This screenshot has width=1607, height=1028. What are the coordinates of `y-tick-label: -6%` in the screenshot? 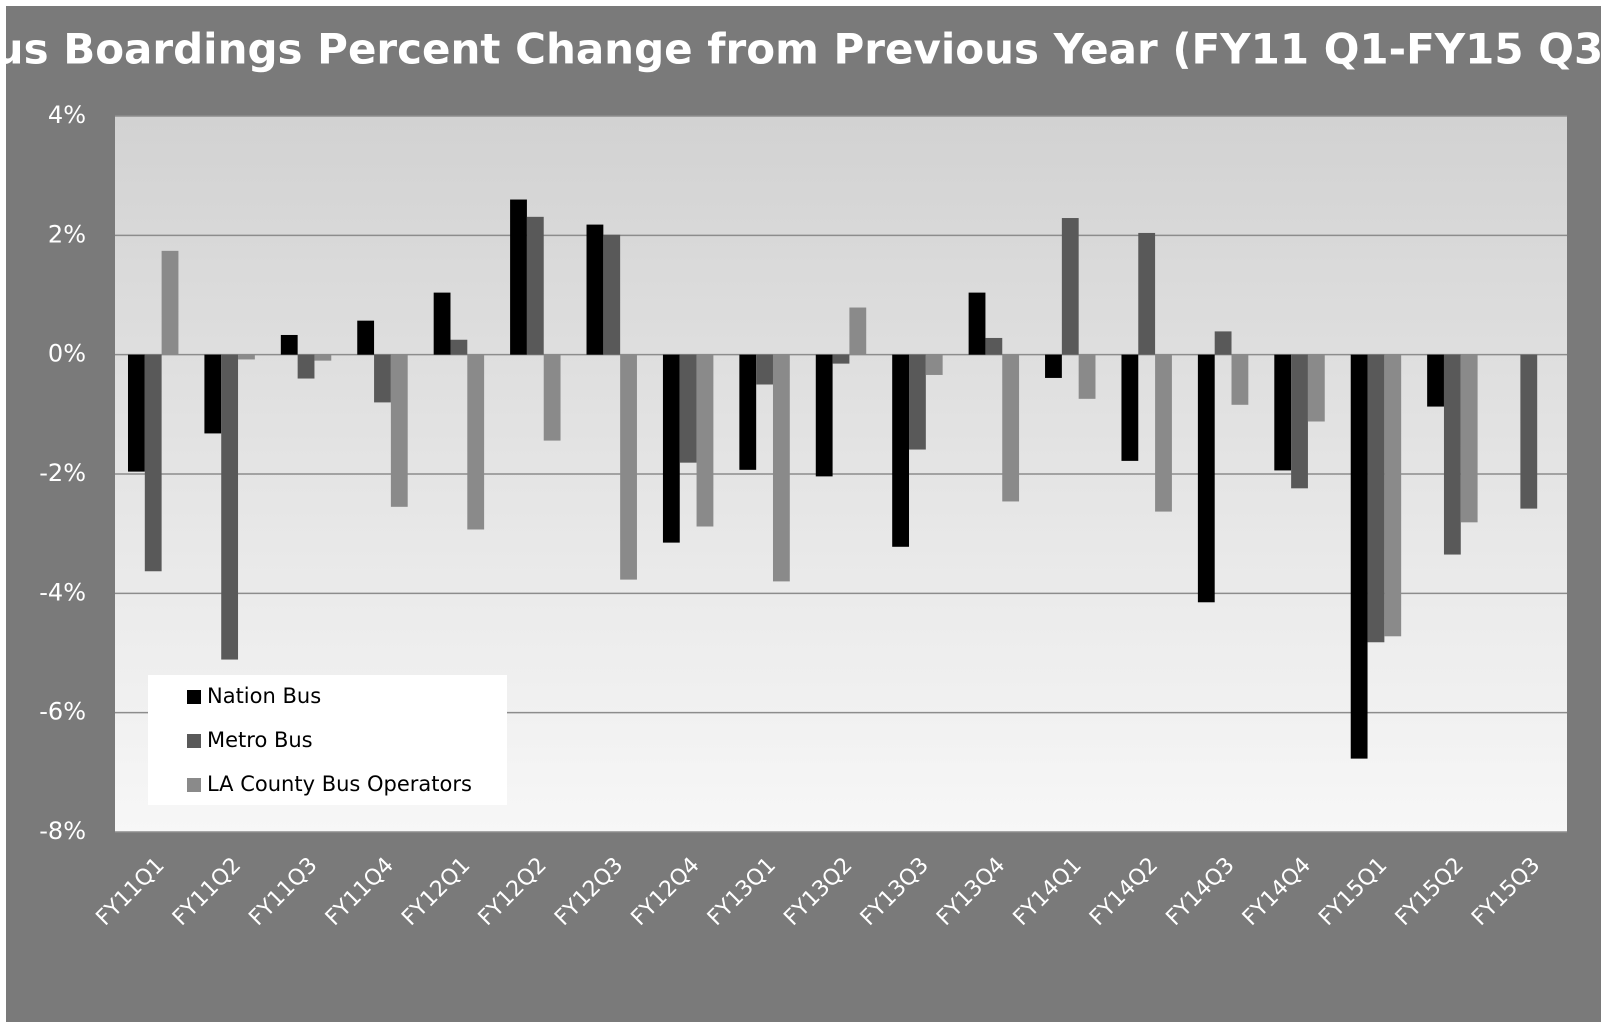 It's located at (62, 712).